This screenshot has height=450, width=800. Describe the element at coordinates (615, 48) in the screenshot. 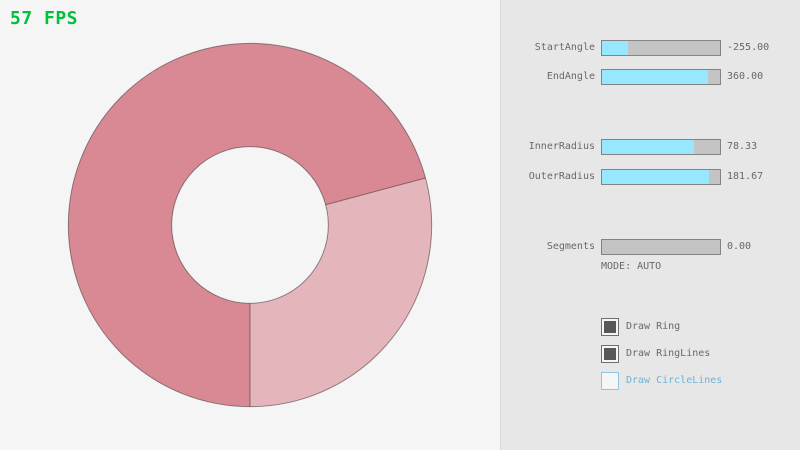

I see `startangle-slider-fill` at that location.